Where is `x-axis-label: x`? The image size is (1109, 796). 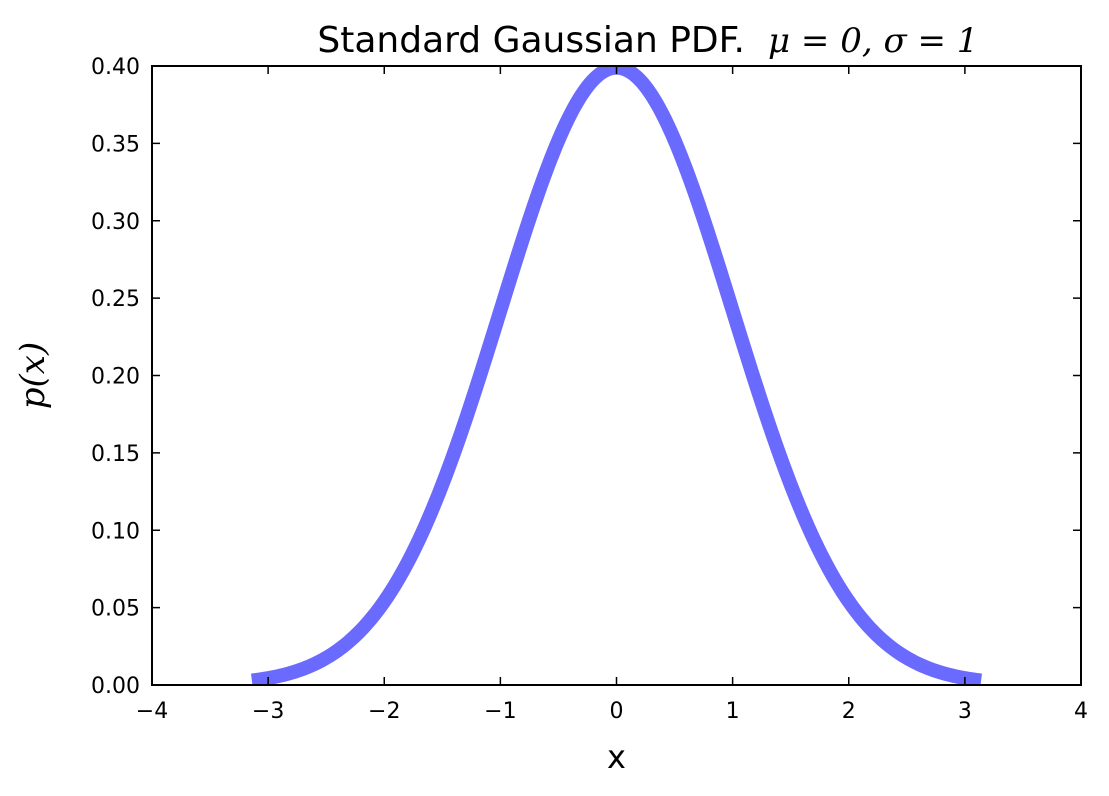 x-axis-label: x is located at coordinates (616, 757).